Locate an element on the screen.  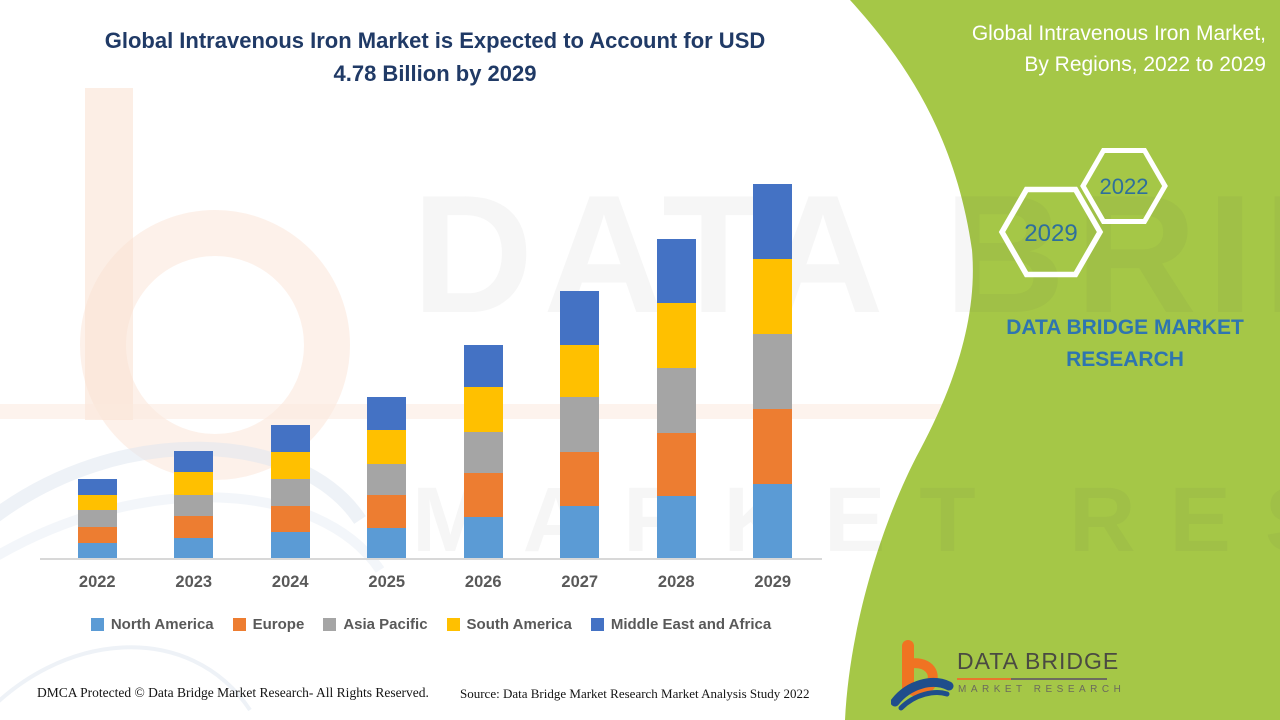
panel-title-line2: By Regions, 2022 to 2029 is located at coordinates (1145, 64).